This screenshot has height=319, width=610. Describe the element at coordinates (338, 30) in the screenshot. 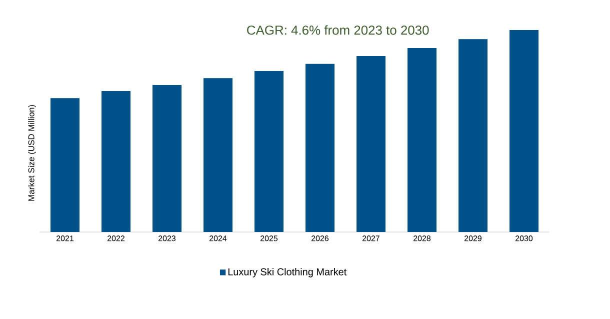

I see `chart-title: CAGR: 4.6% from 2023 to 2030` at that location.